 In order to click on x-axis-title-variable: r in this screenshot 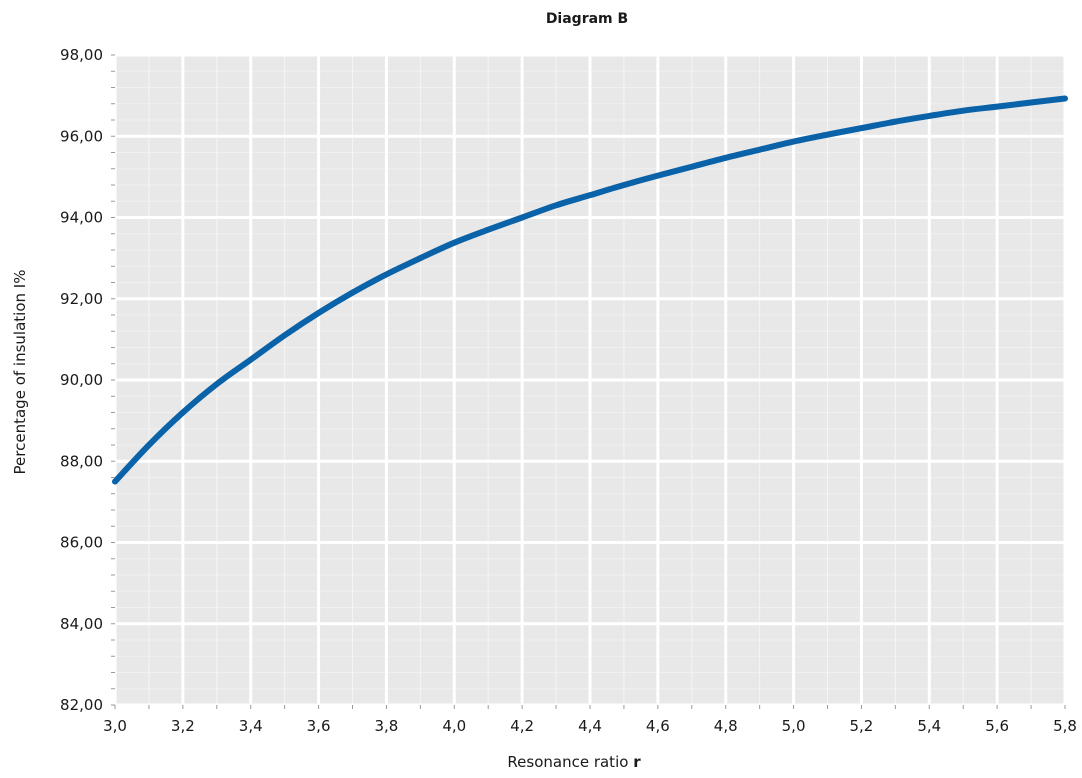, I will do `click(637, 762)`.